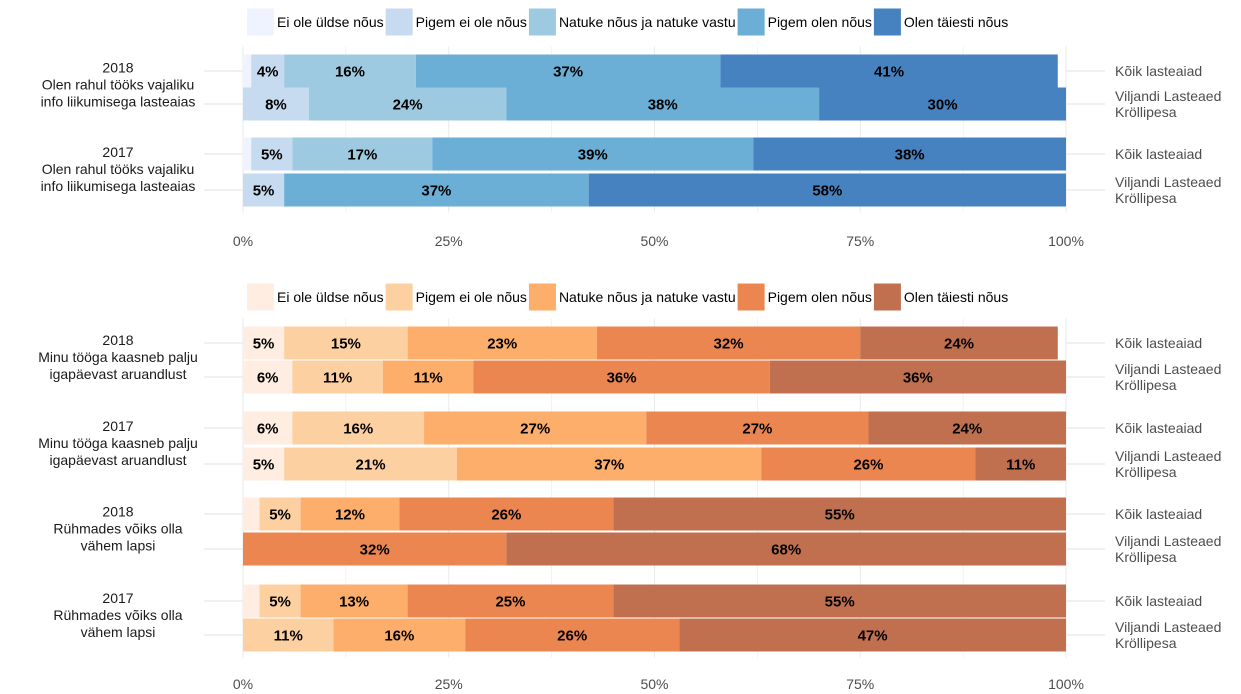  I want to click on group-label: Rühmades võiks olla, so click(117, 529).